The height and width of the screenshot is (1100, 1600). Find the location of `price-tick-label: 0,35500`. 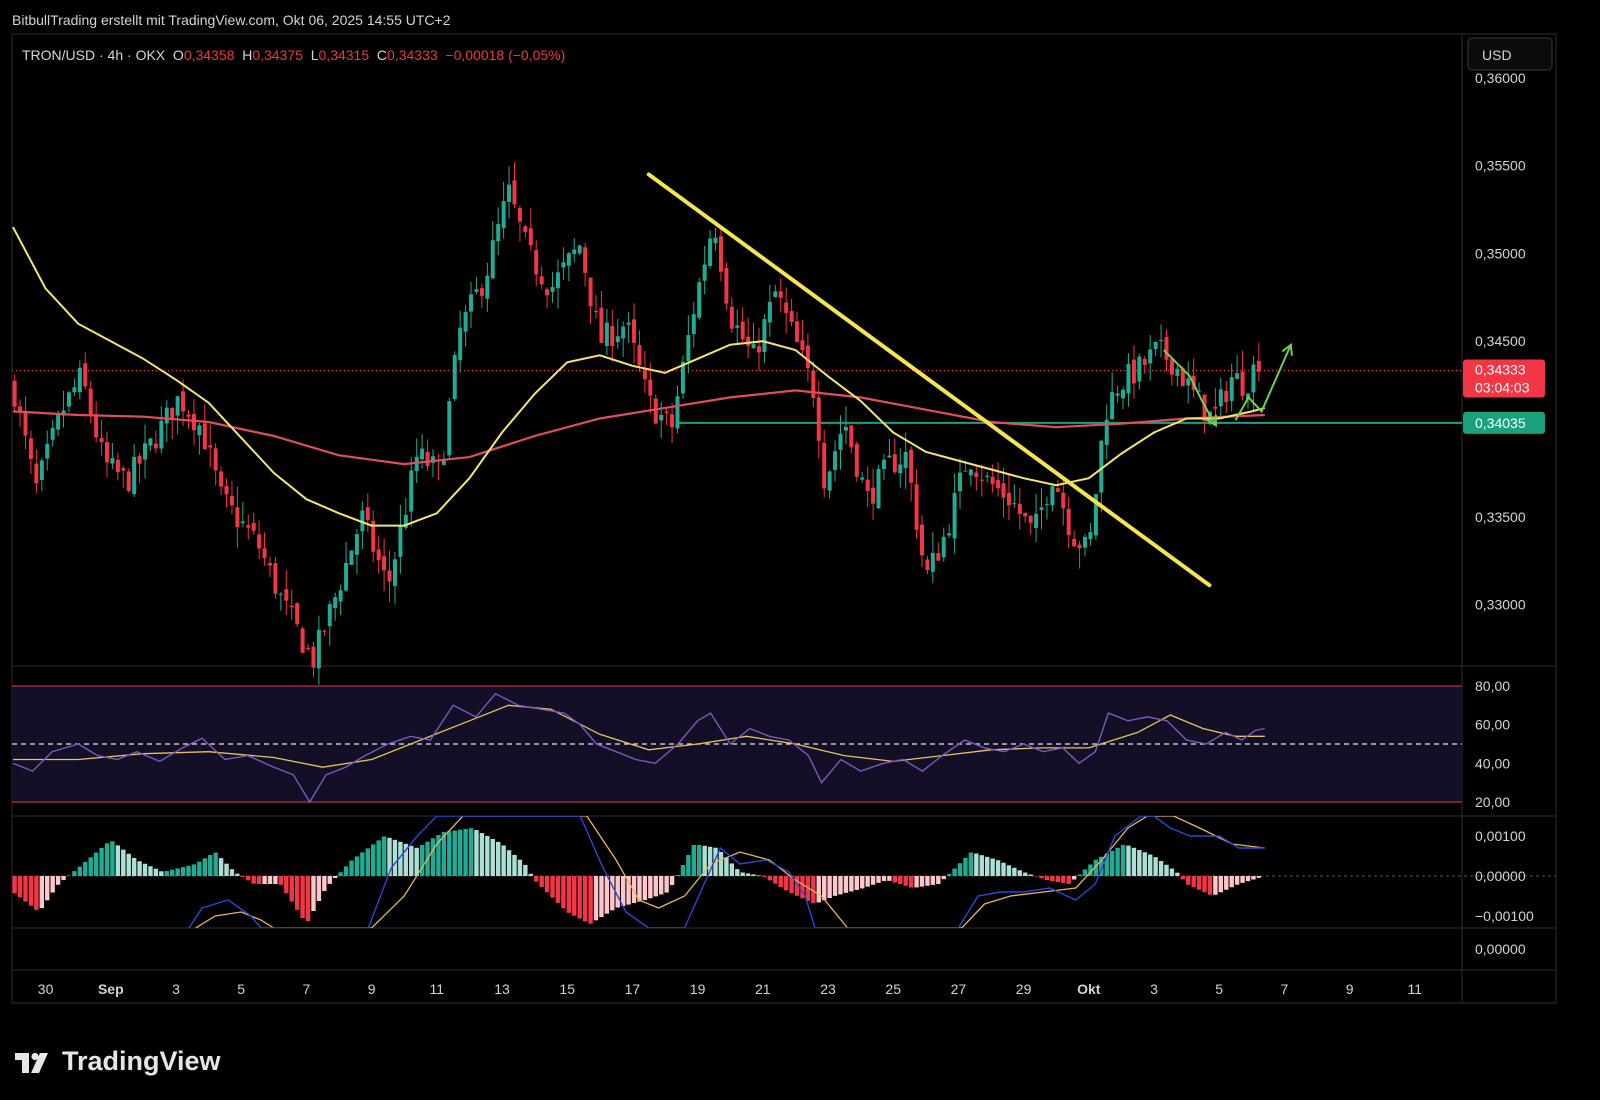

price-tick-label: 0,35500 is located at coordinates (1500, 166).